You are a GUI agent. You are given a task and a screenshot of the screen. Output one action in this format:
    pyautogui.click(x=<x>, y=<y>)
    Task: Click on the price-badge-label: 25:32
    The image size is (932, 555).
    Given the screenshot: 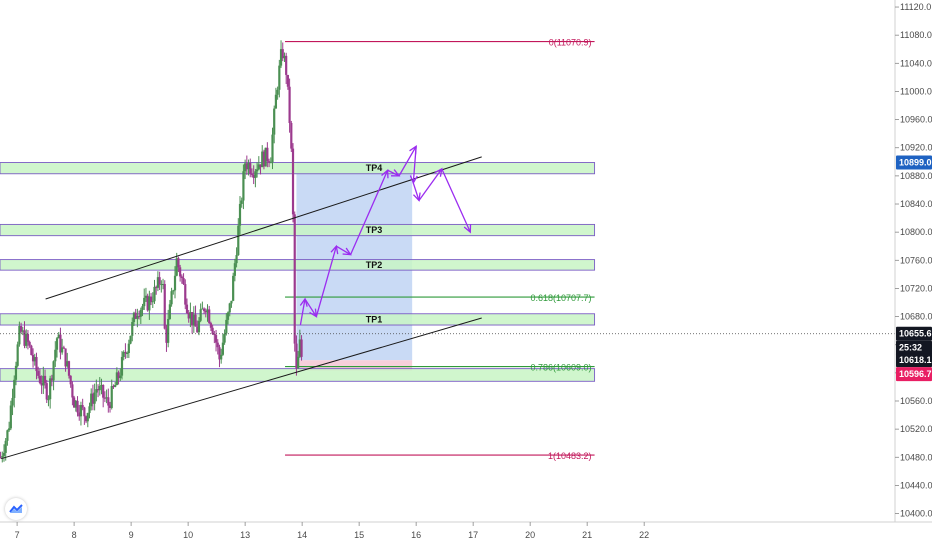 What is the action you would take?
    pyautogui.click(x=910, y=348)
    